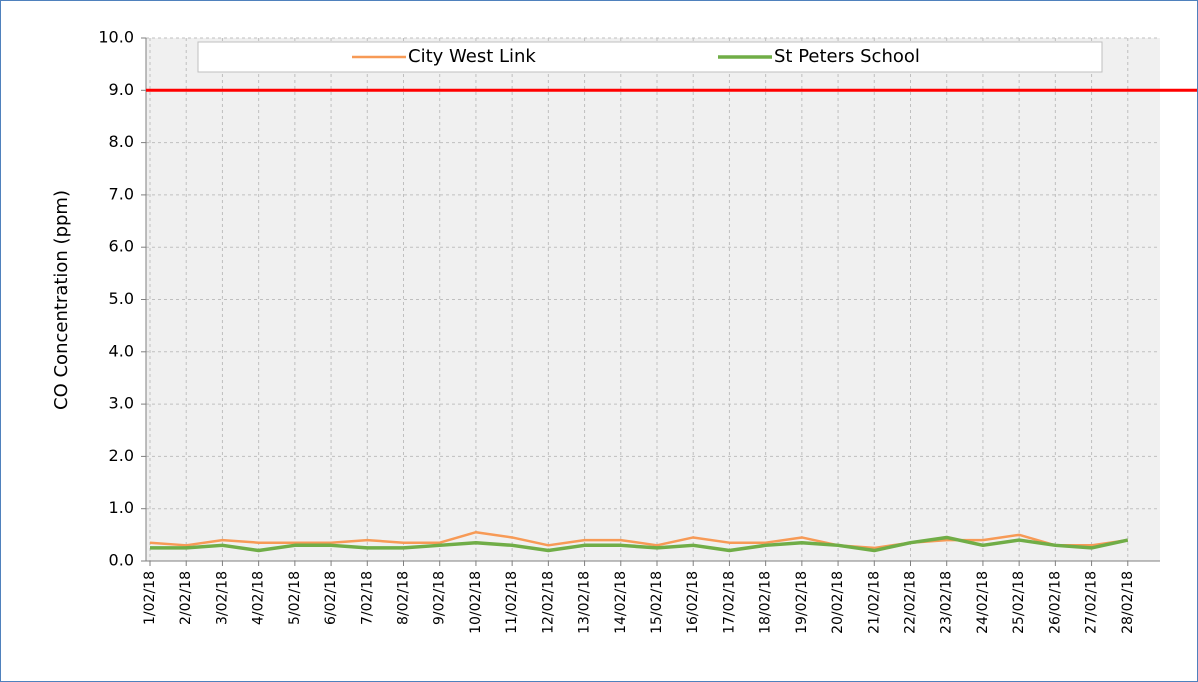  I want to click on legend, so click(650, 57).